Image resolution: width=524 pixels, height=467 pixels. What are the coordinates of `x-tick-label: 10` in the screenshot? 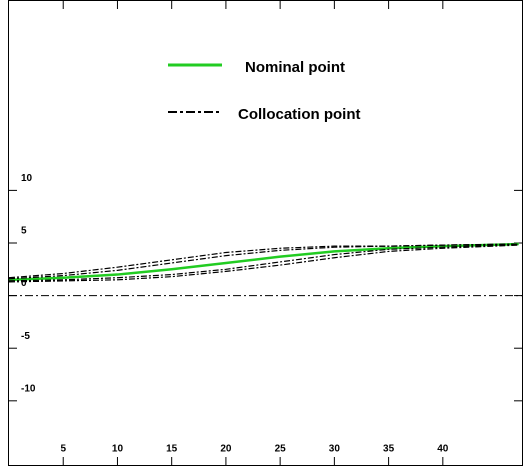 It's located at (118, 449).